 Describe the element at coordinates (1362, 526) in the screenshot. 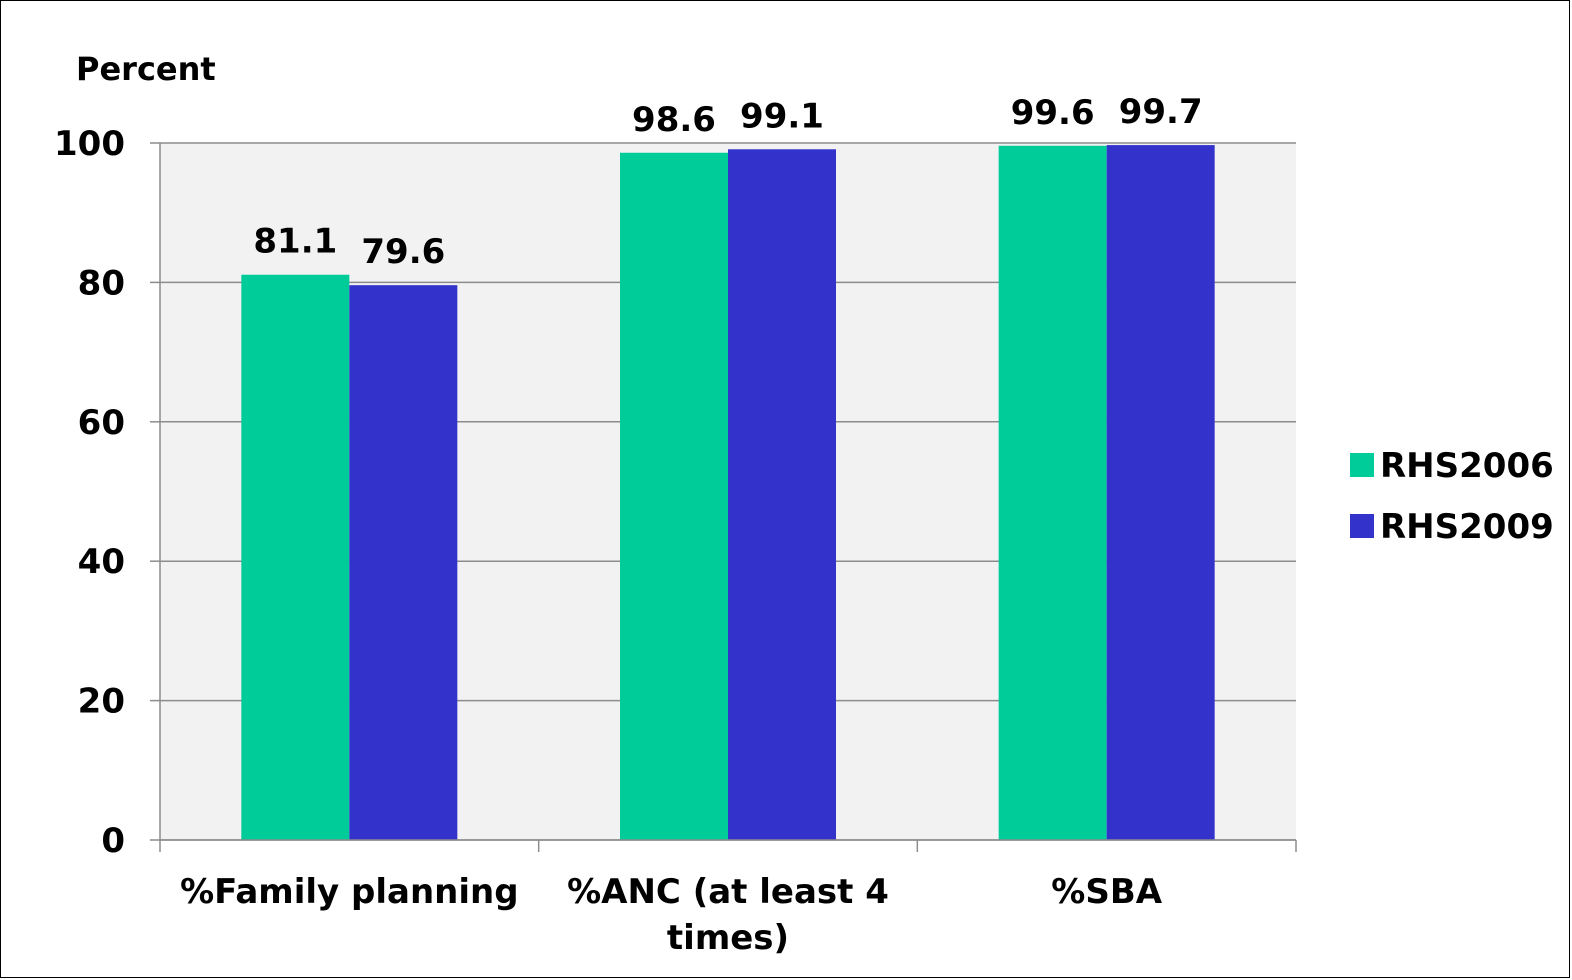

I see `legend-swatch-rhs2009` at that location.